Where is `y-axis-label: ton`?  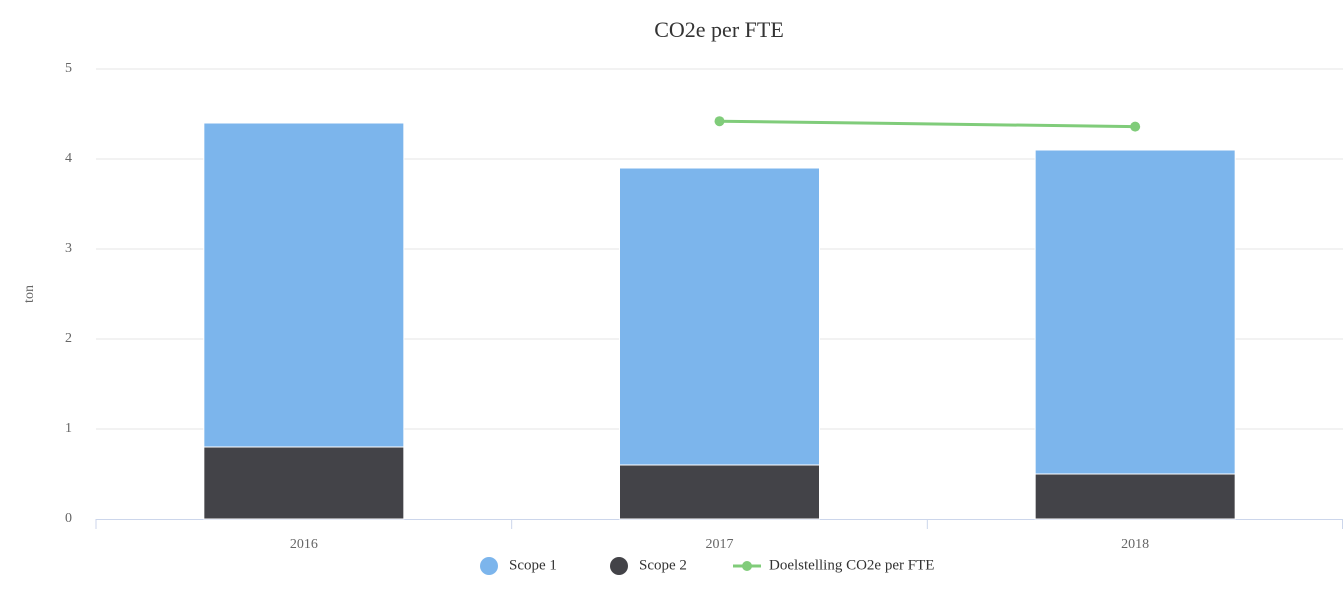
y-axis-label: ton is located at coordinates (29, 294).